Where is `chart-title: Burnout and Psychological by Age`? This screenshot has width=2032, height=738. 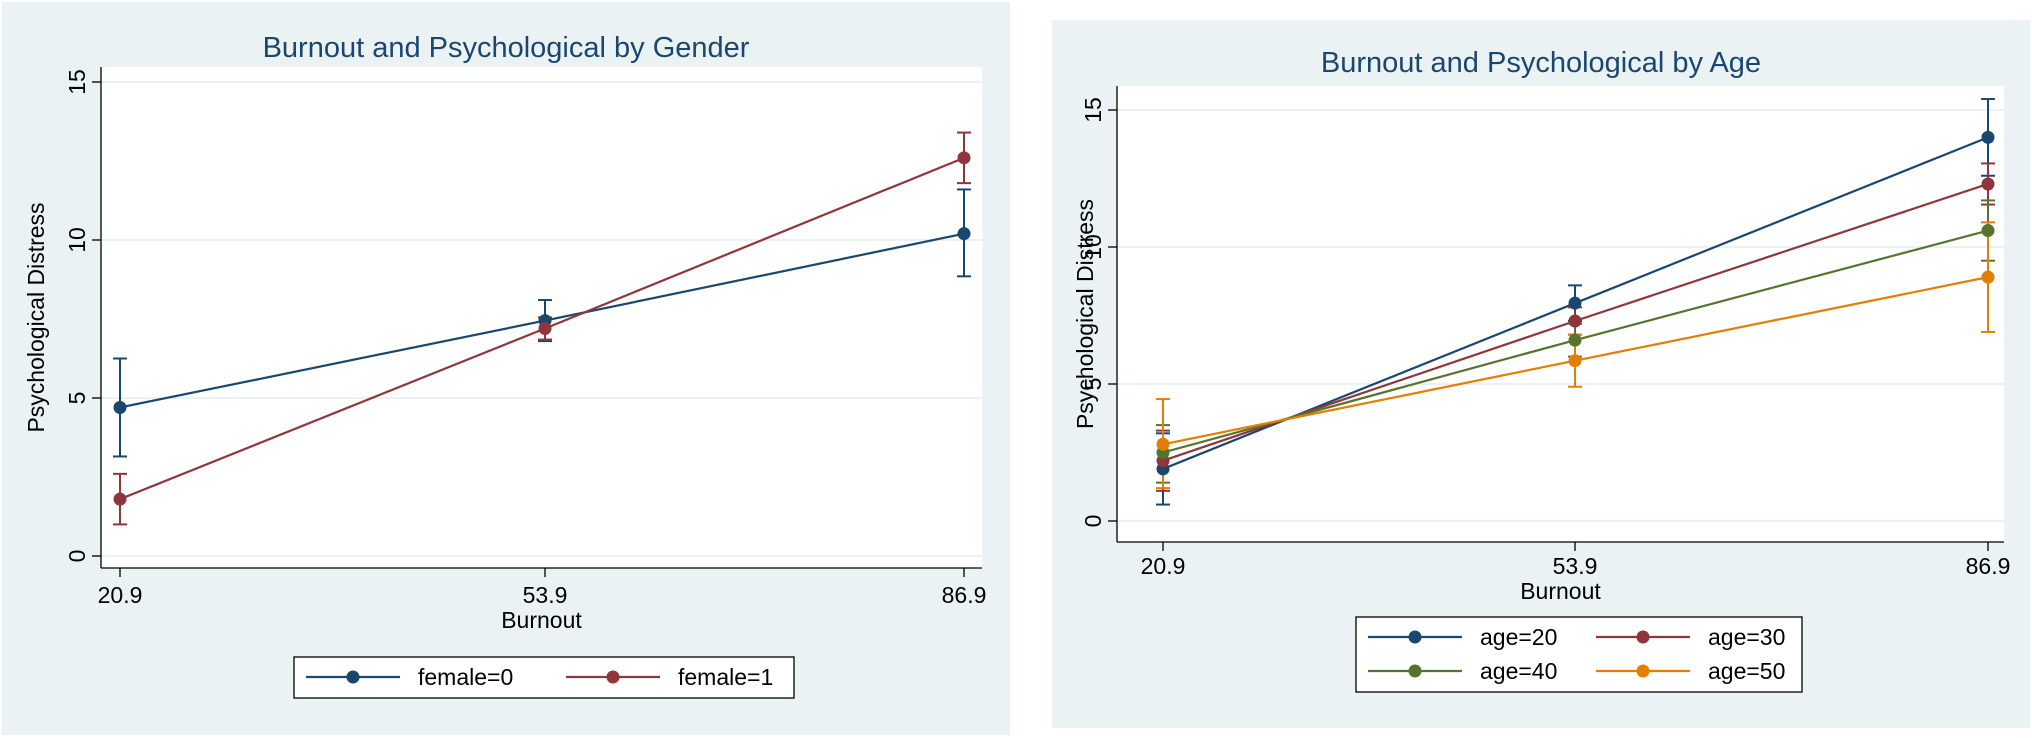
chart-title: Burnout and Psychological by Age is located at coordinates (1541, 63).